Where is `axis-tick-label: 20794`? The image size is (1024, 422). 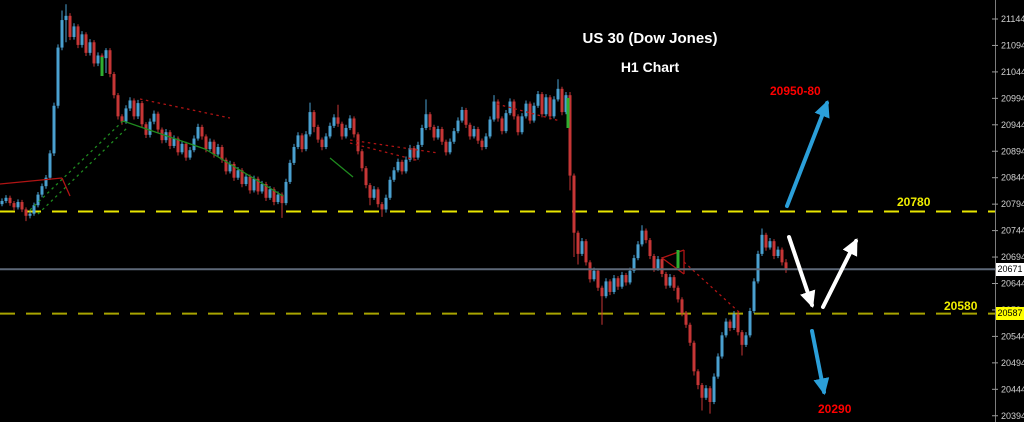 axis-tick-label: 20794 is located at coordinates (1012, 204).